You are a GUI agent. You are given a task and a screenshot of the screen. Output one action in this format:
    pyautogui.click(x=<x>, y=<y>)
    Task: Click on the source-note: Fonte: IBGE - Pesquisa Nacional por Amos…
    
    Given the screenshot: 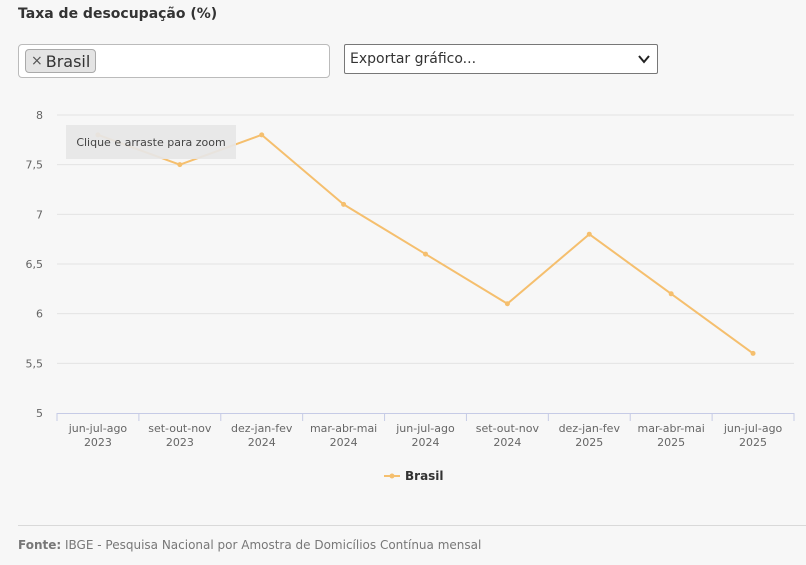 What is the action you would take?
    pyautogui.click(x=249, y=545)
    